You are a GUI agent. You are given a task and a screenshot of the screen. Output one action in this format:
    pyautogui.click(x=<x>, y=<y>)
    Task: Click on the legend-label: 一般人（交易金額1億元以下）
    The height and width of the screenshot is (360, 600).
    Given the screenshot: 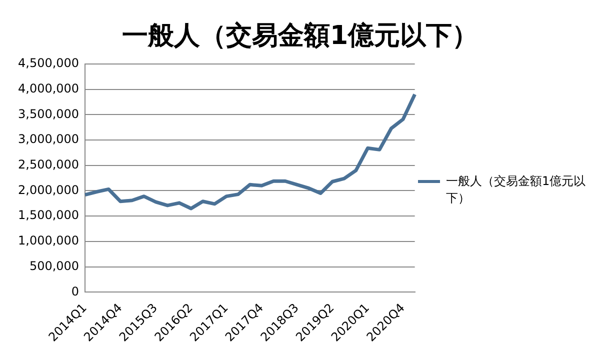 What is the action you would take?
    pyautogui.click(x=516, y=190)
    